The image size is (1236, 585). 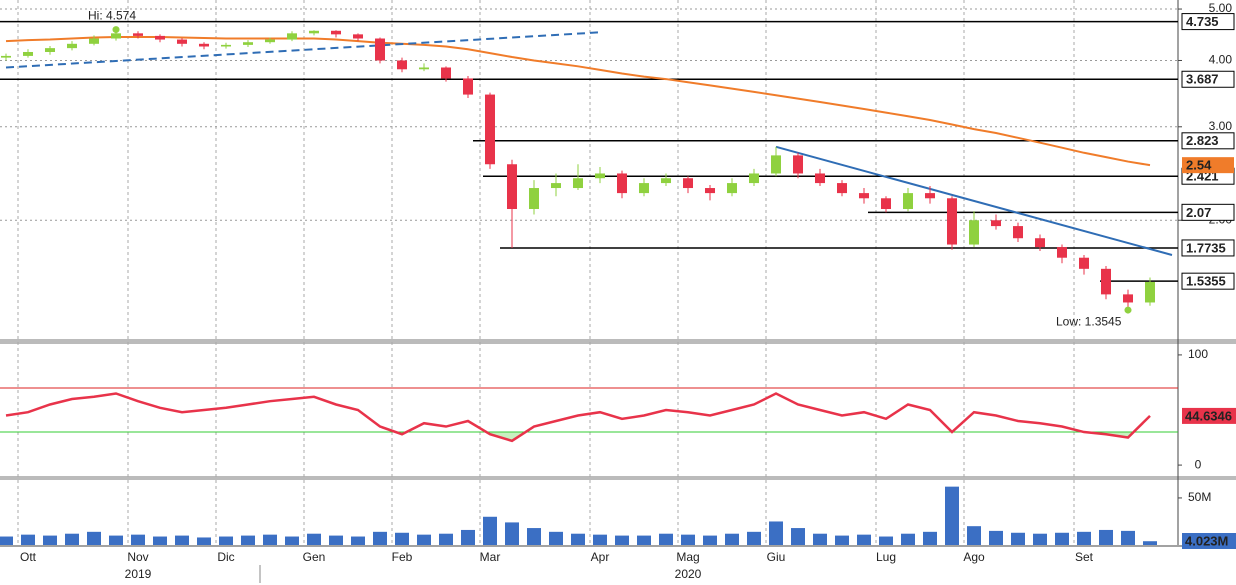 I want to click on oversold-area, so click(x=578, y=436).